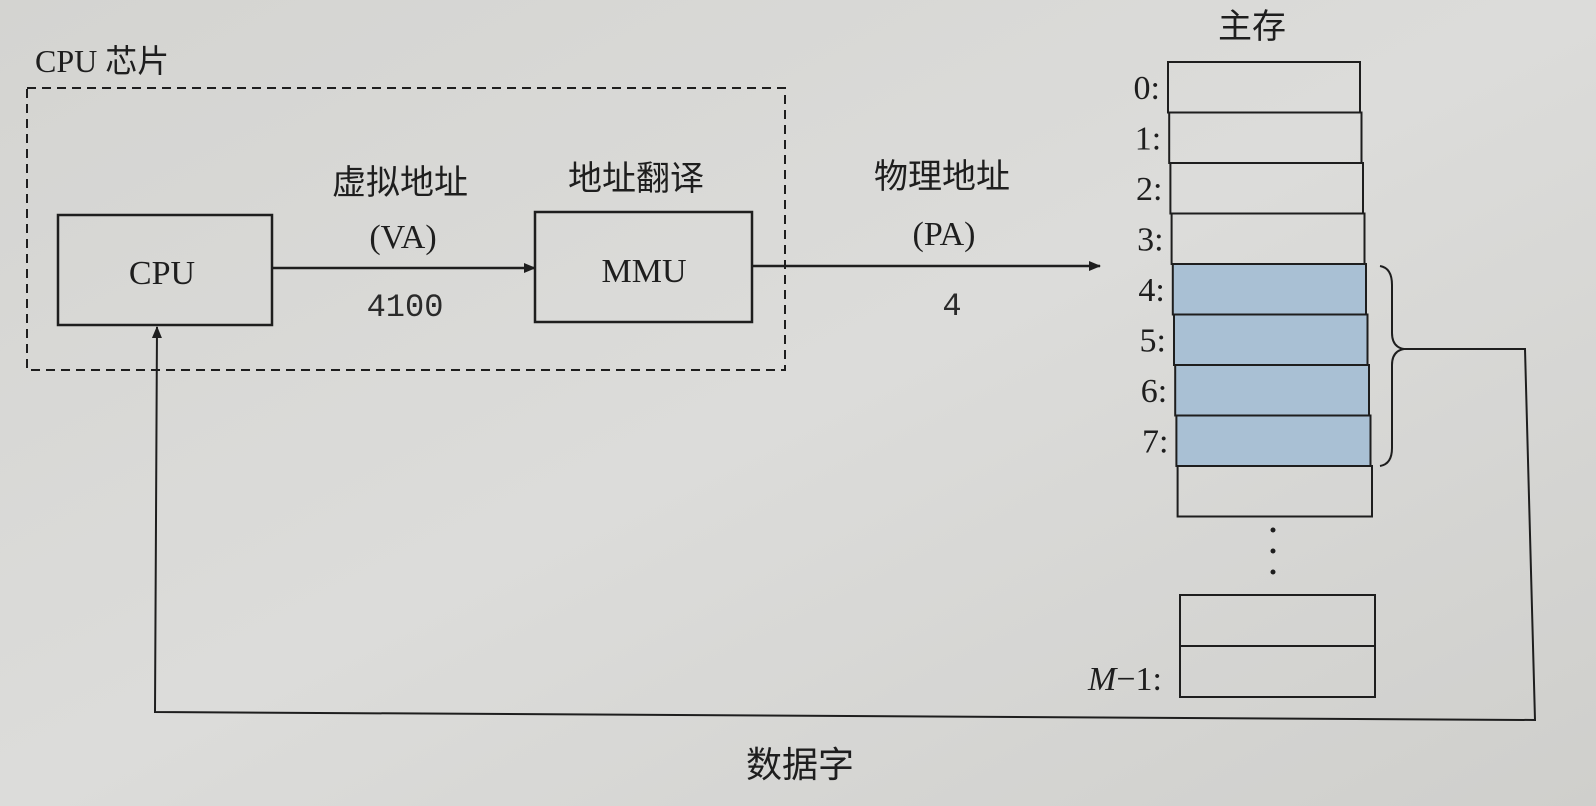 Image resolution: width=1596 pixels, height=806 pixels. What do you see at coordinates (162, 273) in the screenshot?
I see `cpu-label: CPU` at bounding box center [162, 273].